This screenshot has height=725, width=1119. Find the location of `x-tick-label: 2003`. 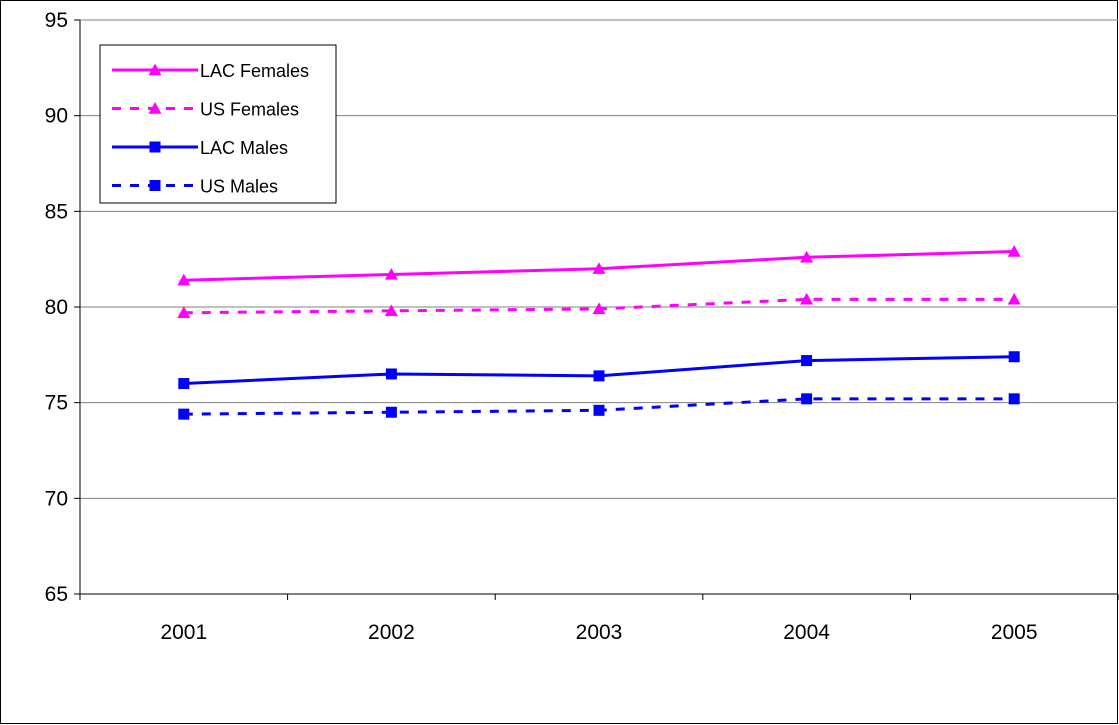

x-tick-label: 2003 is located at coordinates (599, 632).